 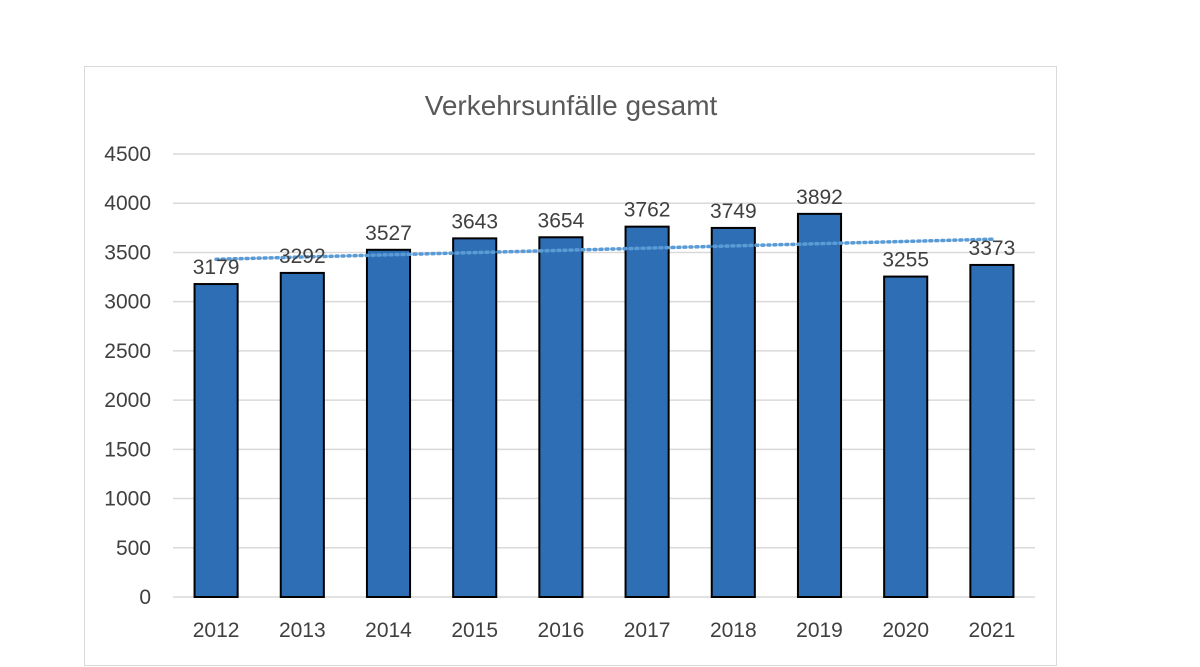 What do you see at coordinates (127, 499) in the screenshot?
I see `y-tick-label: 1000` at bounding box center [127, 499].